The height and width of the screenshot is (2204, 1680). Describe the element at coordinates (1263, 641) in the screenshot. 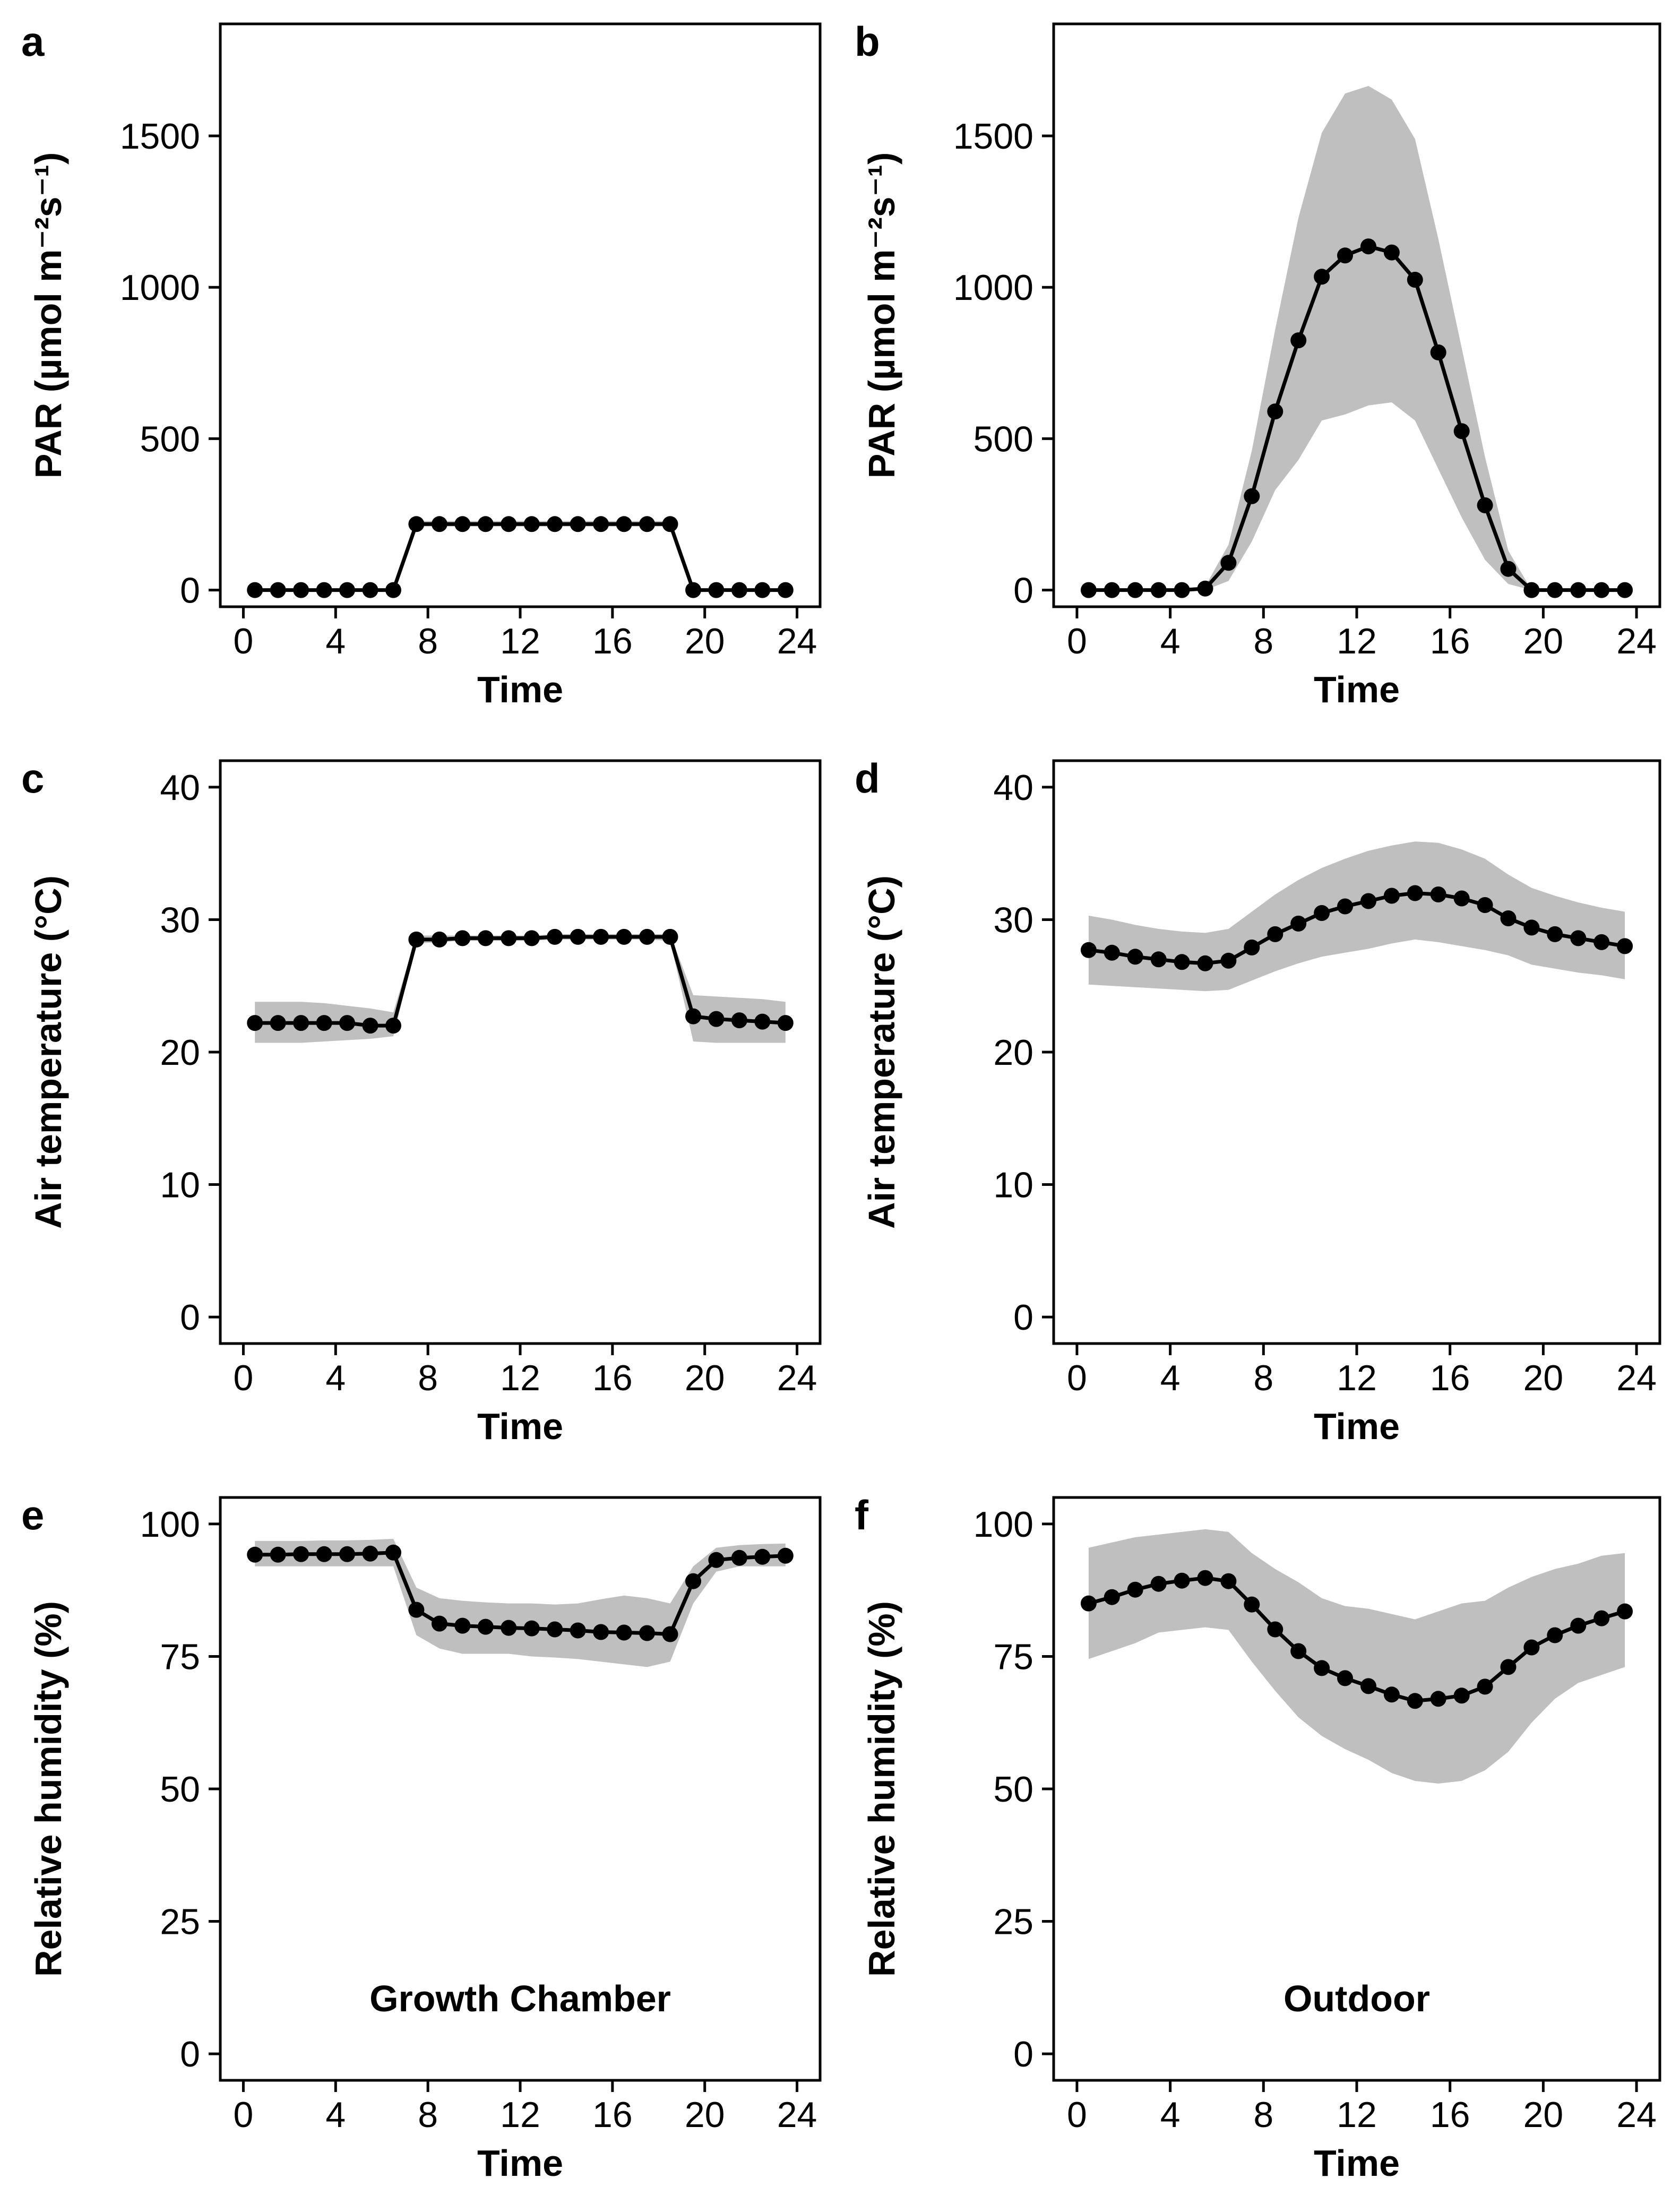

I see `x-tick-label-b-8: 8` at that location.